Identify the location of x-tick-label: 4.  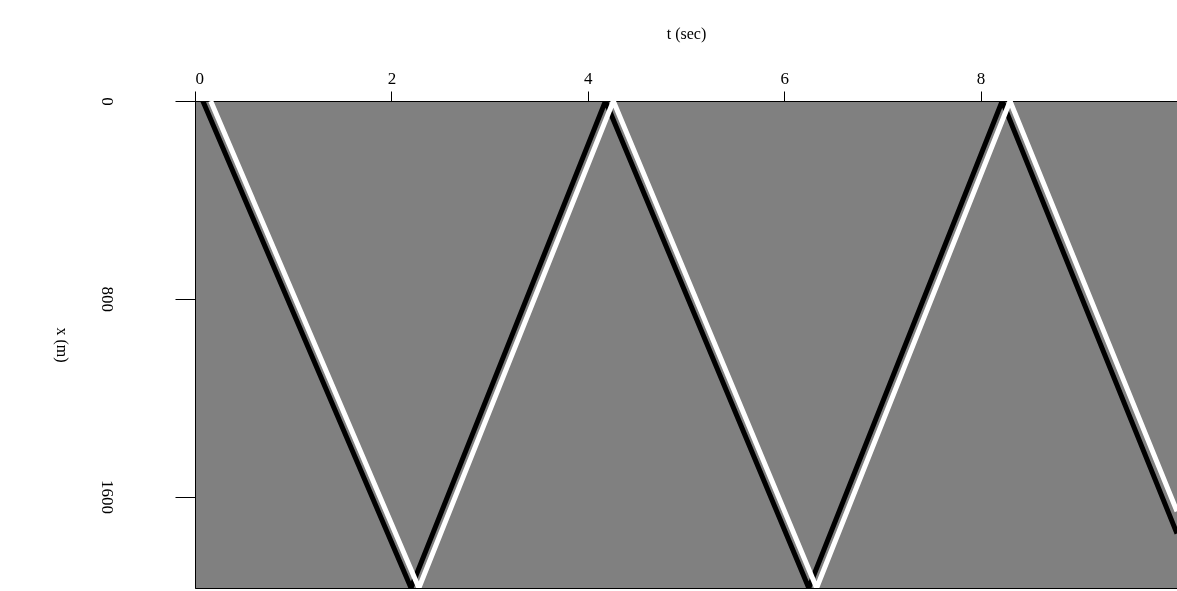
(589, 78).